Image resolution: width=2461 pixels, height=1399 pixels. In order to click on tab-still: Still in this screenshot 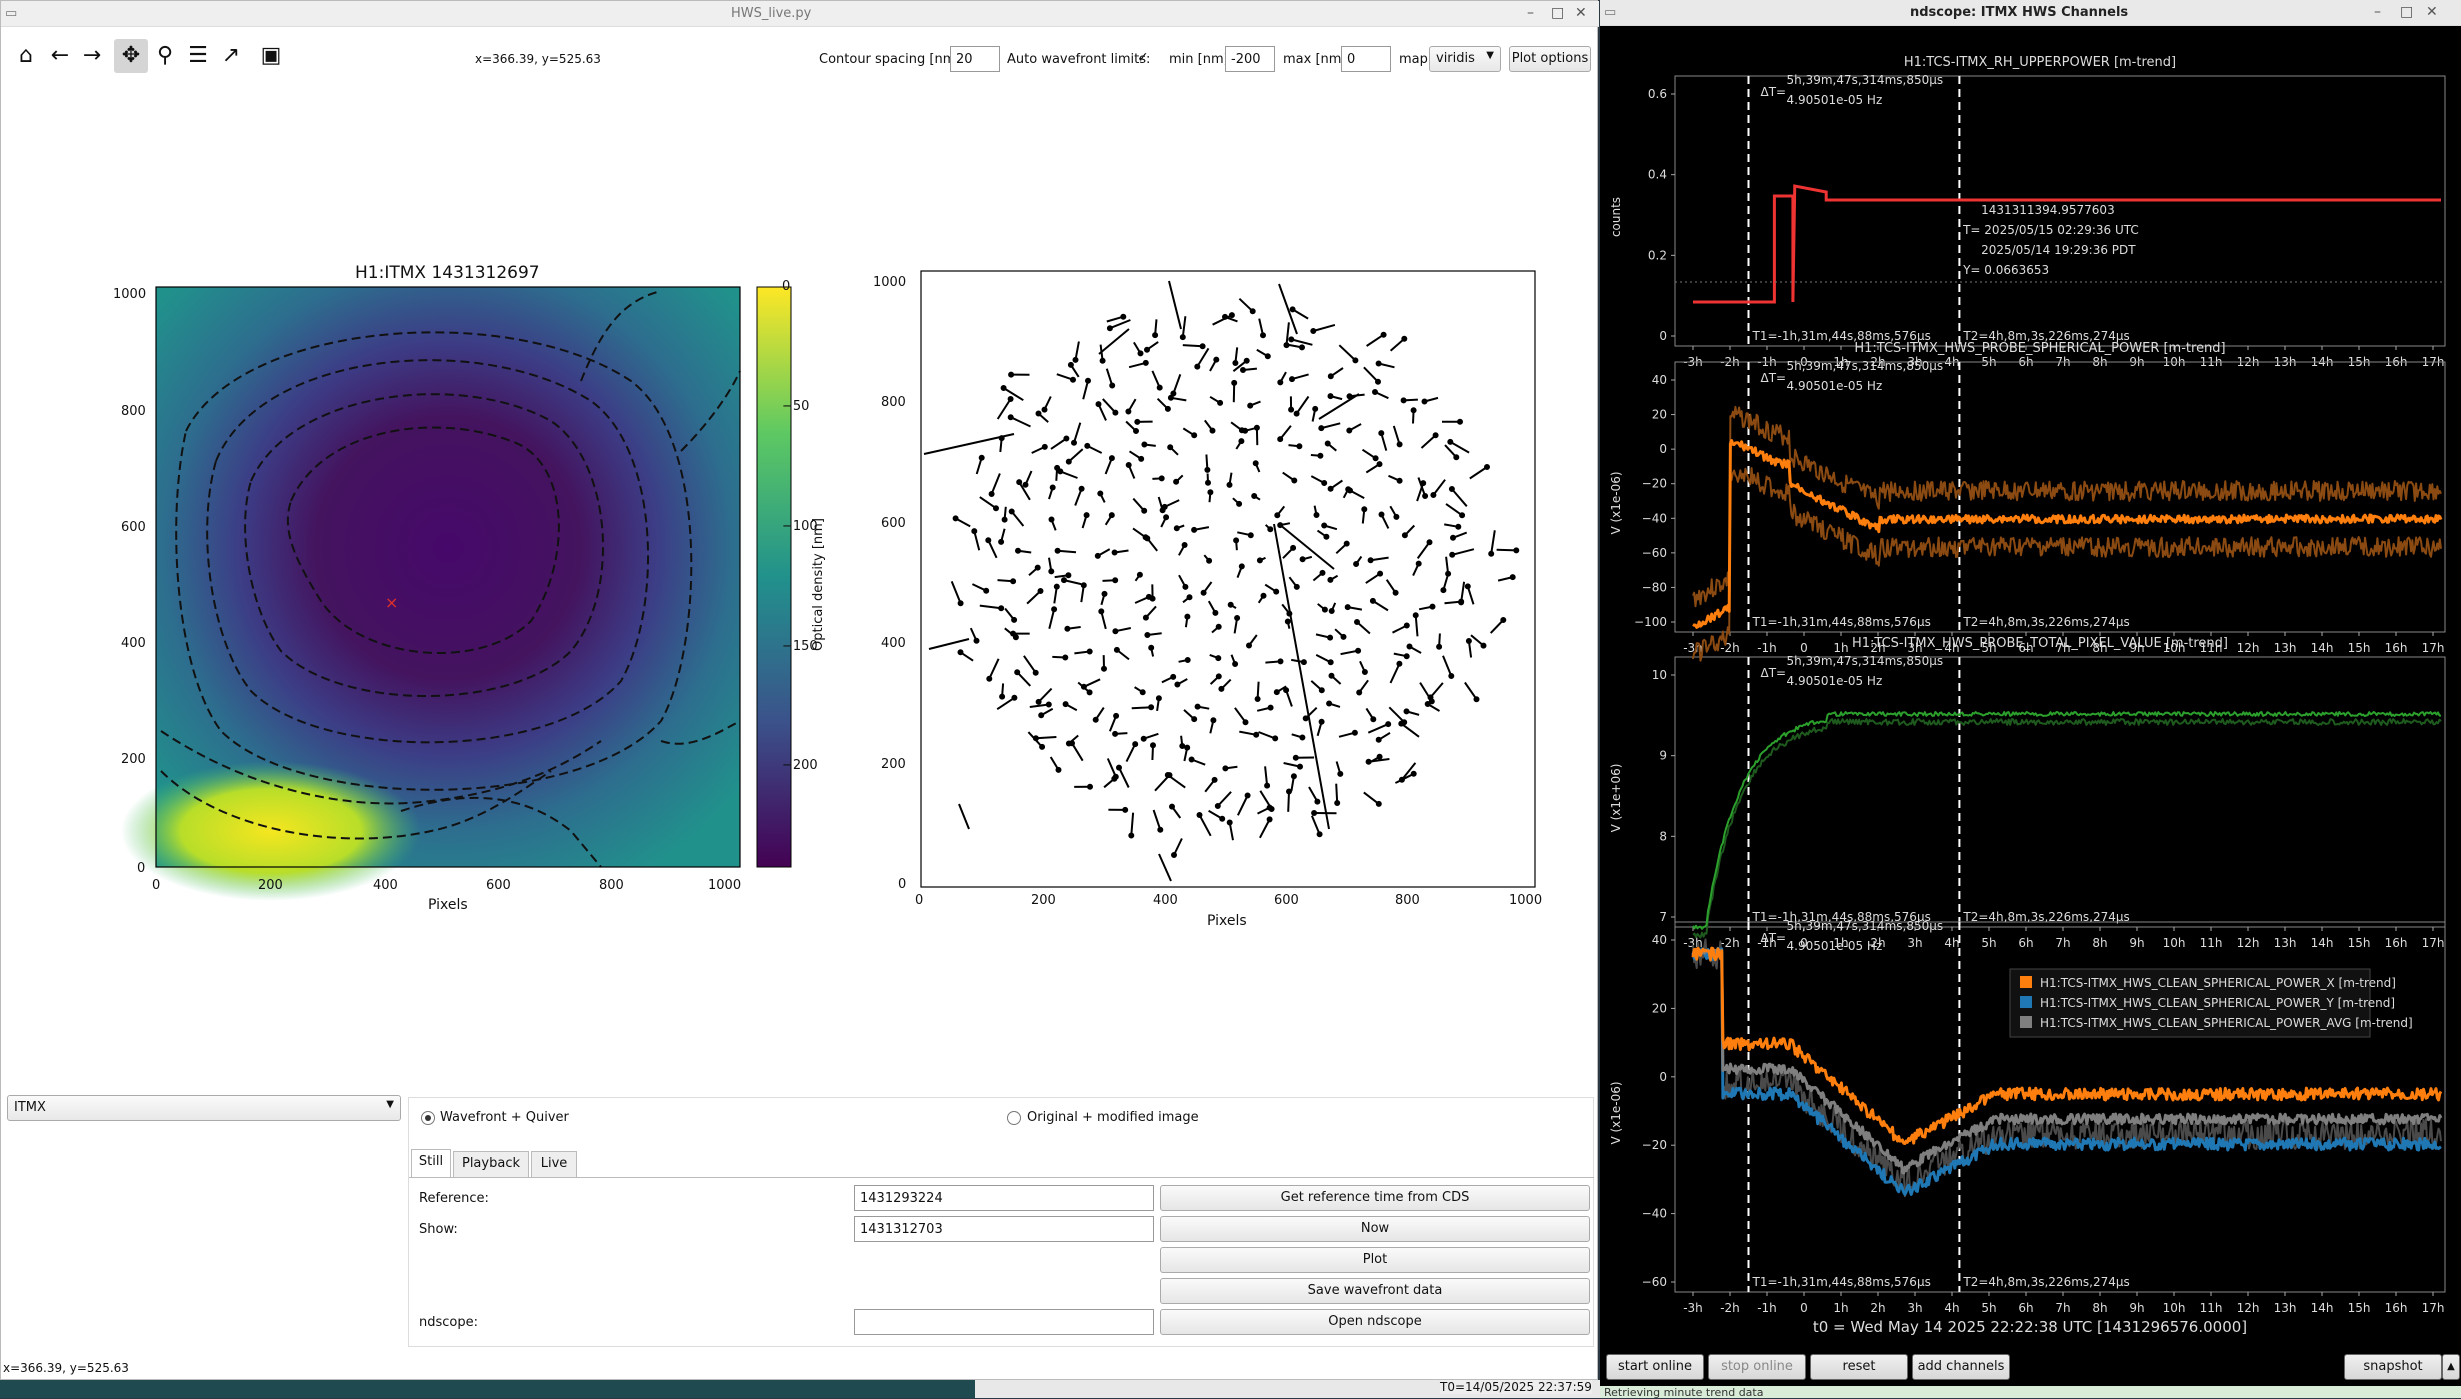, I will do `click(431, 1163)`.